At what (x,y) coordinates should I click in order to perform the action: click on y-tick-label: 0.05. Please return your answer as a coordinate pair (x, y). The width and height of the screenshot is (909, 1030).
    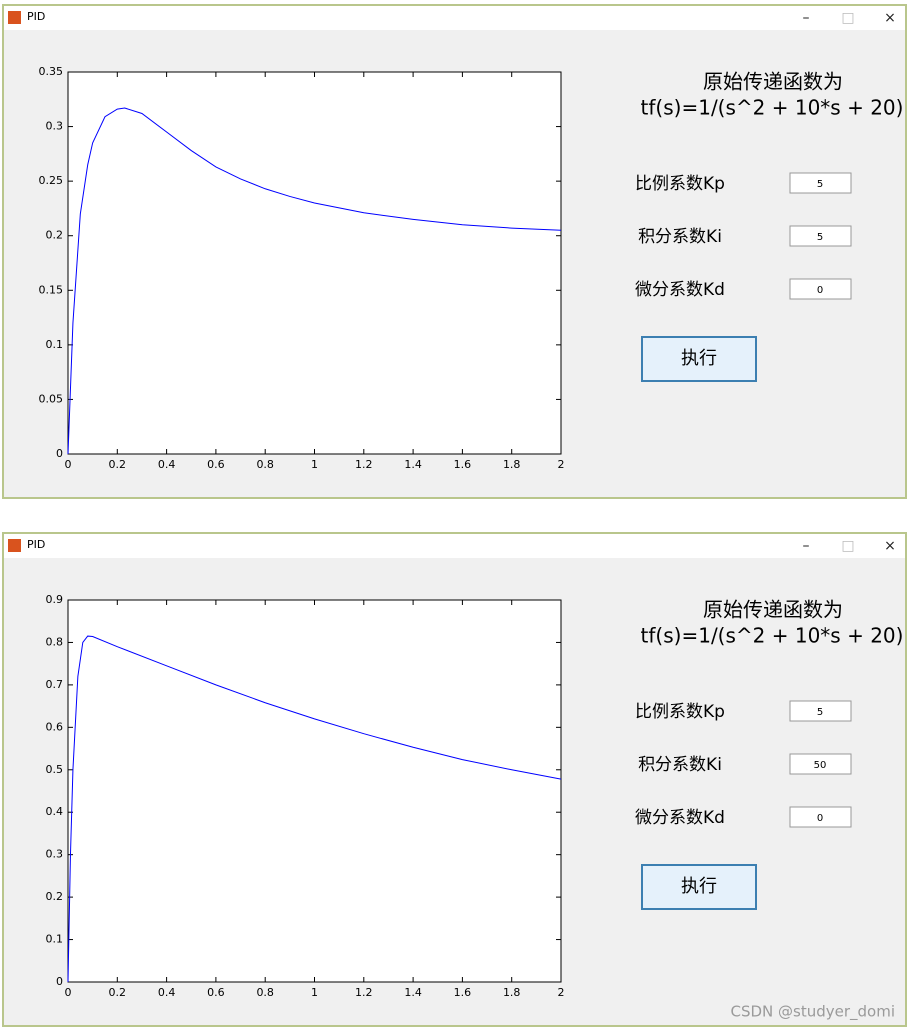
    Looking at the image, I should click on (51, 398).